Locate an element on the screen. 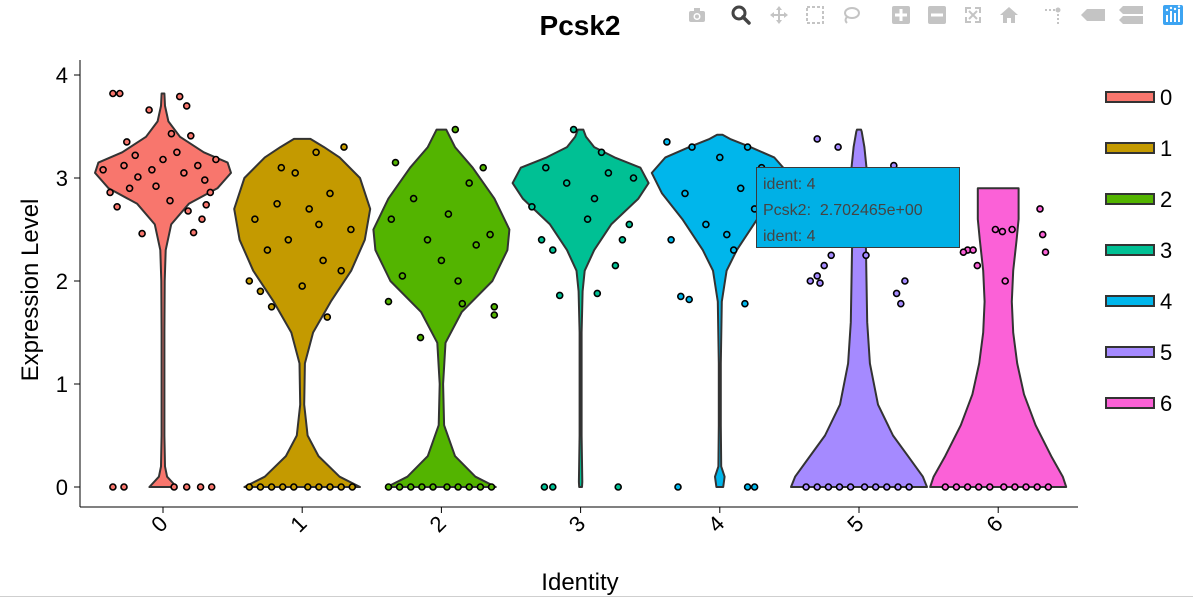  legend-label: 3 is located at coordinates (1166, 250).